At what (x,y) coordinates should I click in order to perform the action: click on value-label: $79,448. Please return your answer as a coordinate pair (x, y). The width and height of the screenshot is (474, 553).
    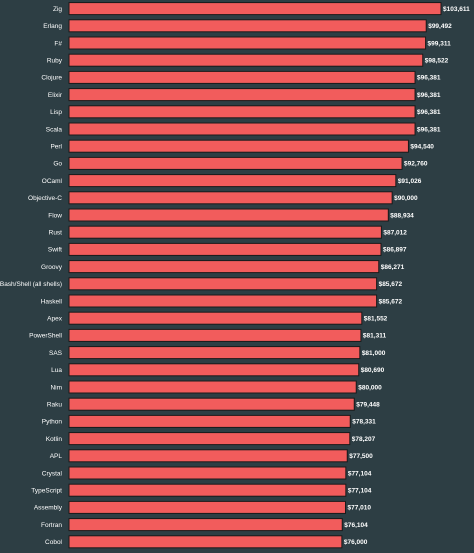
    Looking at the image, I should click on (368, 405).